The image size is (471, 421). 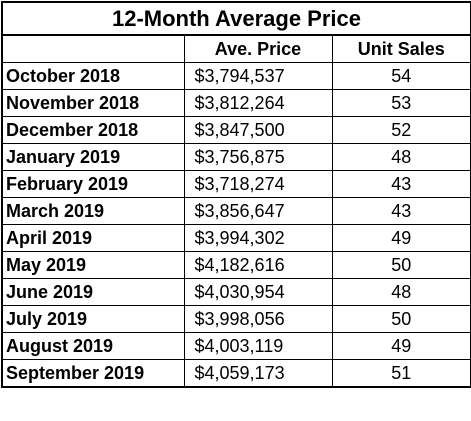 What do you see at coordinates (258, 265) in the screenshot?
I see `average-price-cell: $4,182,616` at bounding box center [258, 265].